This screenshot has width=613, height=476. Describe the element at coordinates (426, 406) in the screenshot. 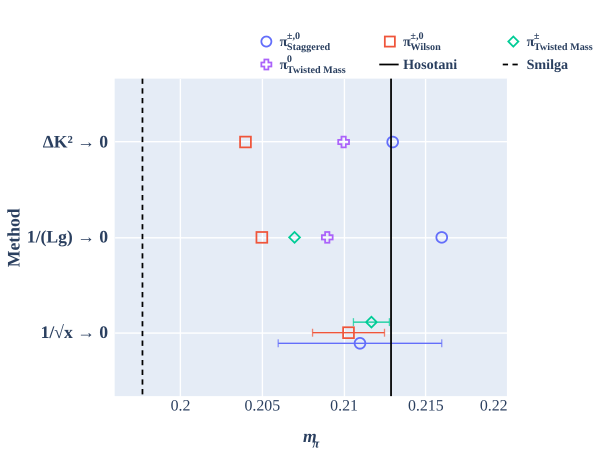

I see `x-tick-label: 0.215` at that location.